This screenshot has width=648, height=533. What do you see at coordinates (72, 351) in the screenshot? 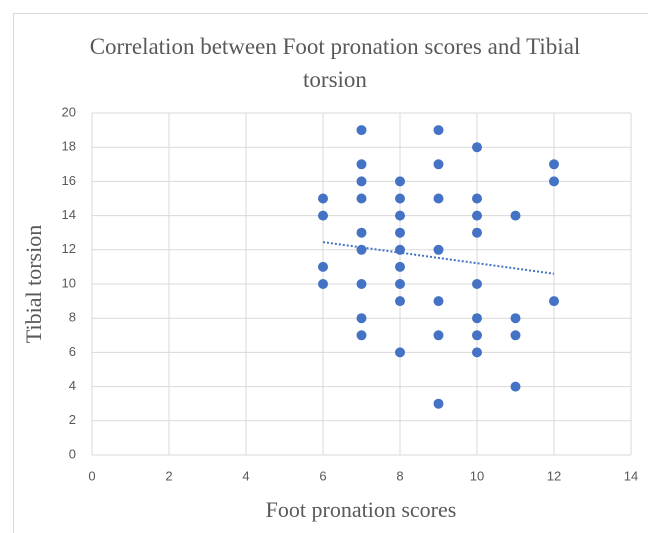
I see `y-tick-label: 6` at bounding box center [72, 351].